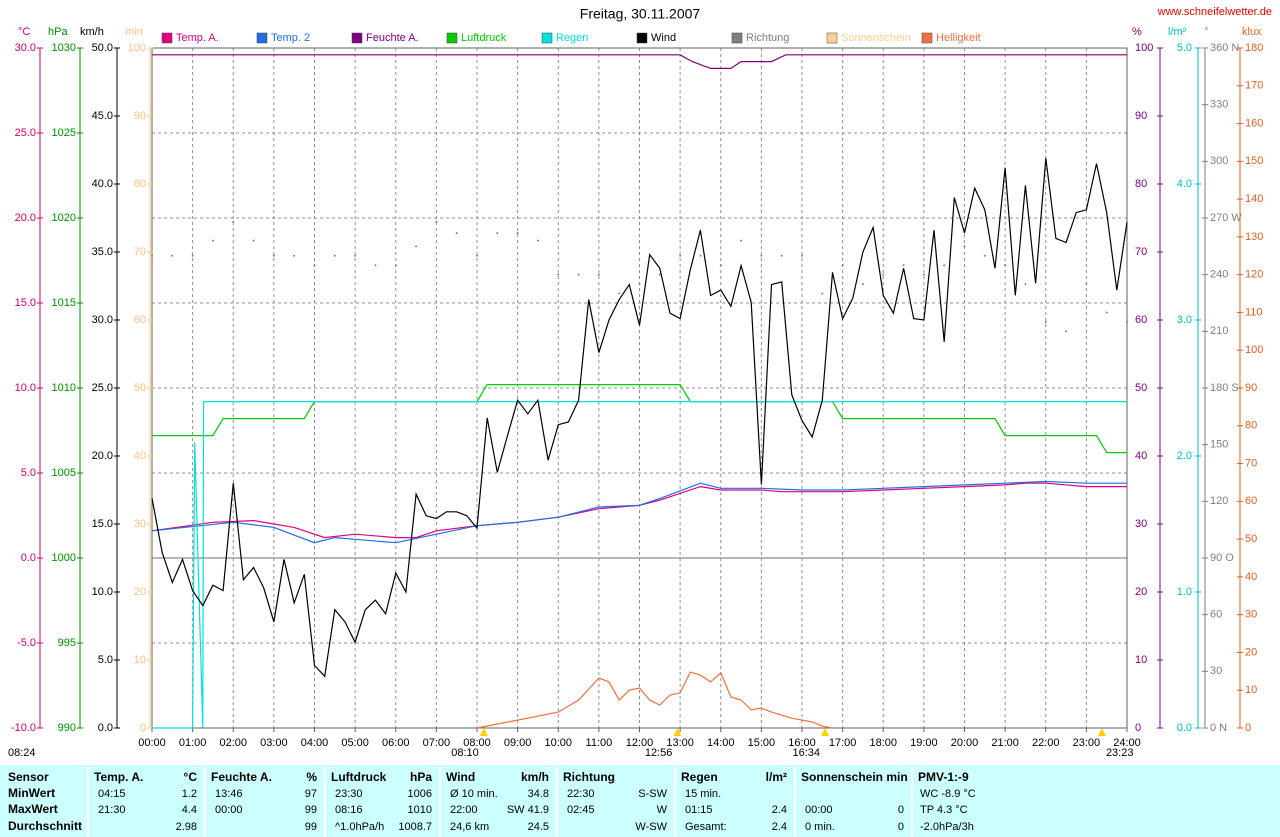 The width and height of the screenshot is (1280, 837). What do you see at coordinates (819, 810) in the screenshot?
I see `stats-cell: 00:00` at bounding box center [819, 810].